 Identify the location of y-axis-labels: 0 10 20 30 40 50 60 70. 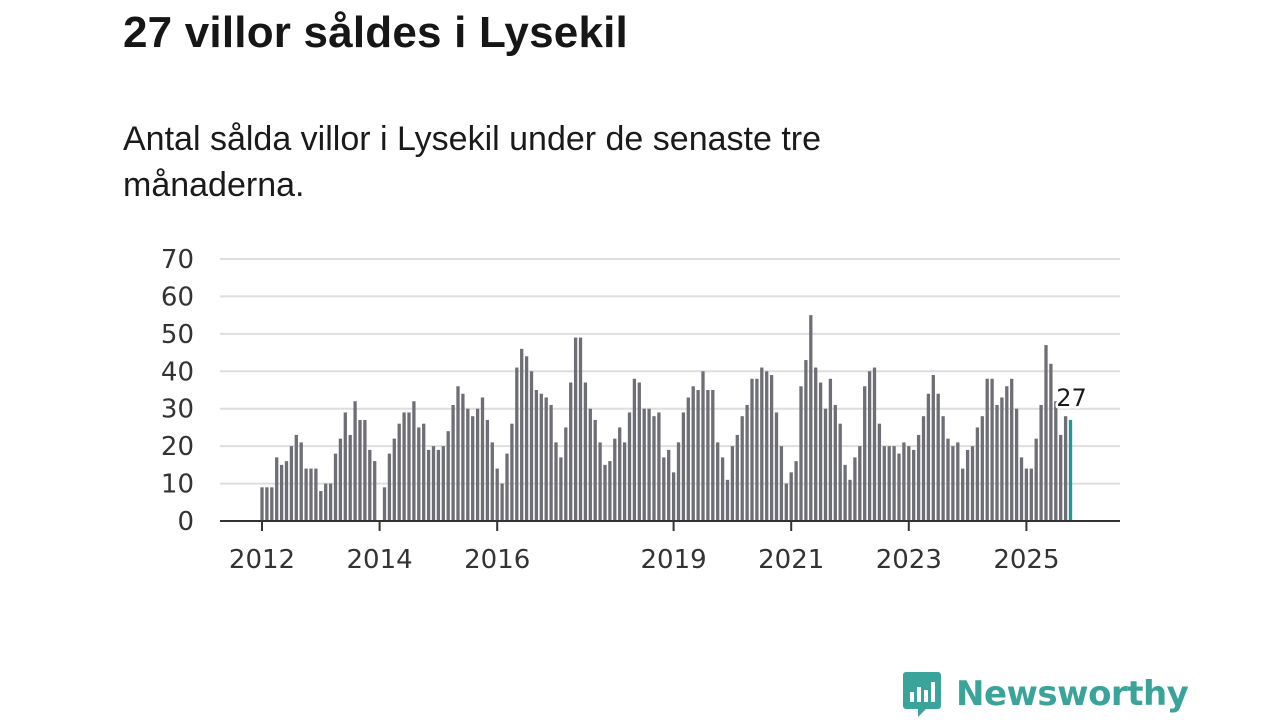
(177, 391).